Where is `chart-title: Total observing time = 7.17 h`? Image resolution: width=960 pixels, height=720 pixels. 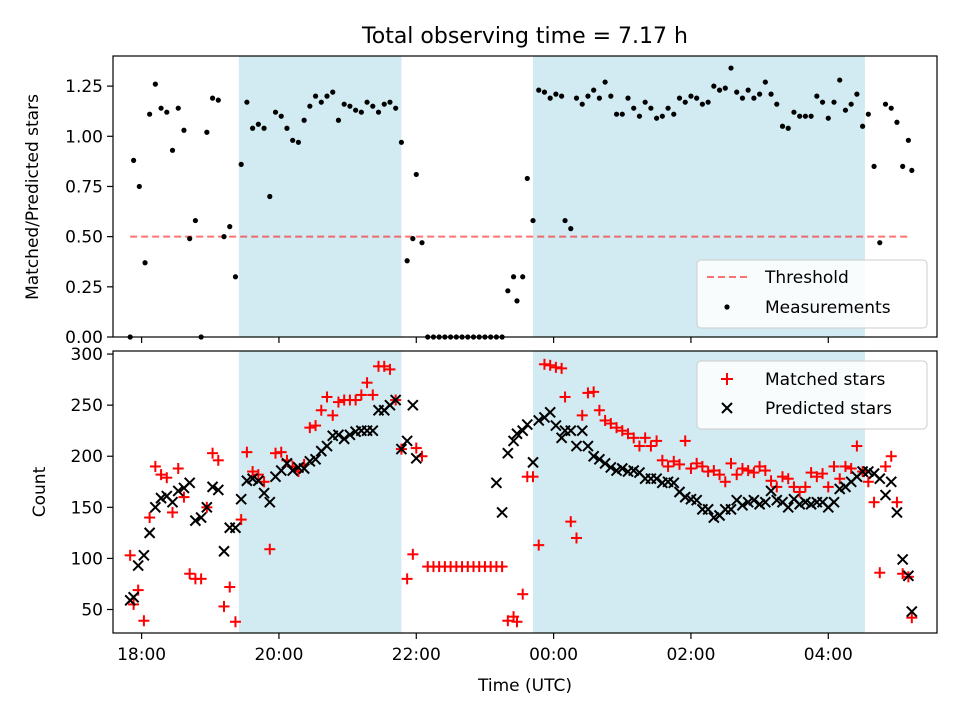 chart-title: Total observing time = 7.17 h is located at coordinates (524, 36).